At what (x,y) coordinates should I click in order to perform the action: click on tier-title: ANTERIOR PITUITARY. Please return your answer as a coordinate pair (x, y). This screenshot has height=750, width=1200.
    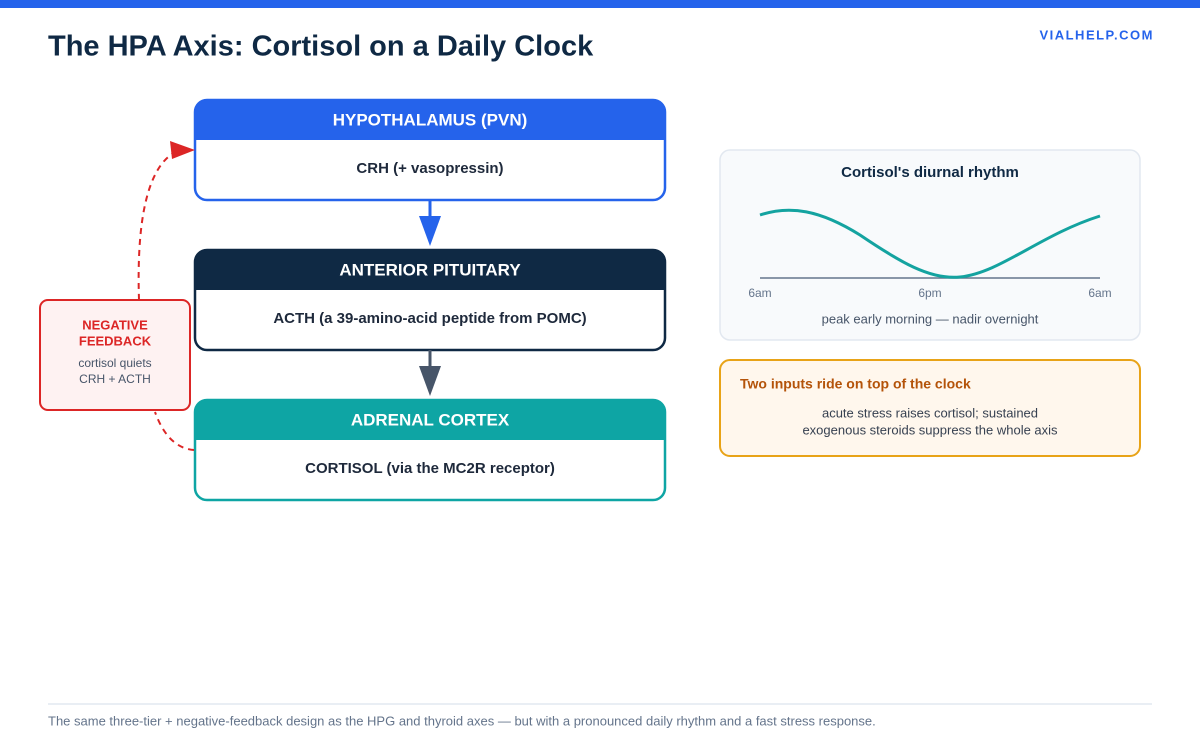
    Looking at the image, I should click on (430, 269).